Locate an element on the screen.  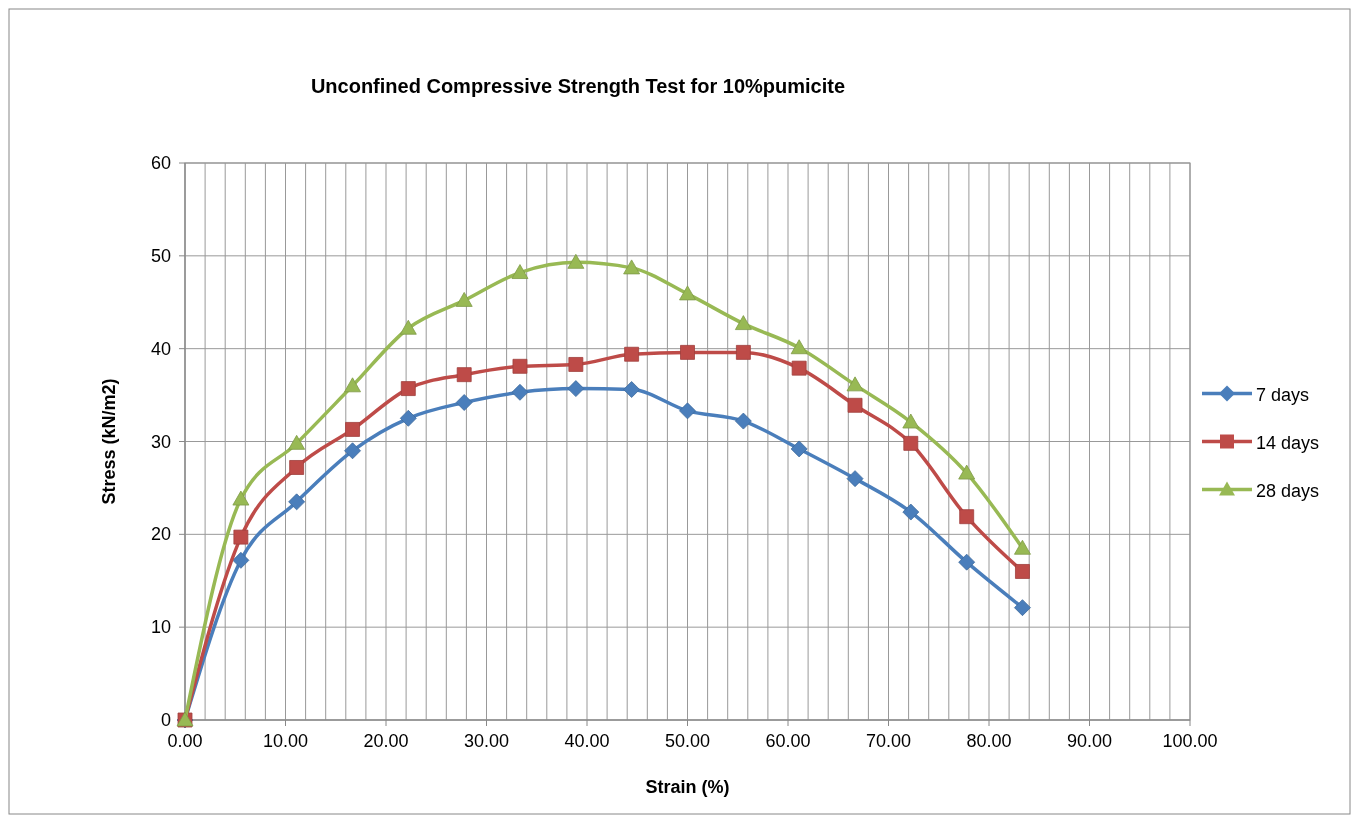
x-tick-label: 80.00 is located at coordinates (989, 741).